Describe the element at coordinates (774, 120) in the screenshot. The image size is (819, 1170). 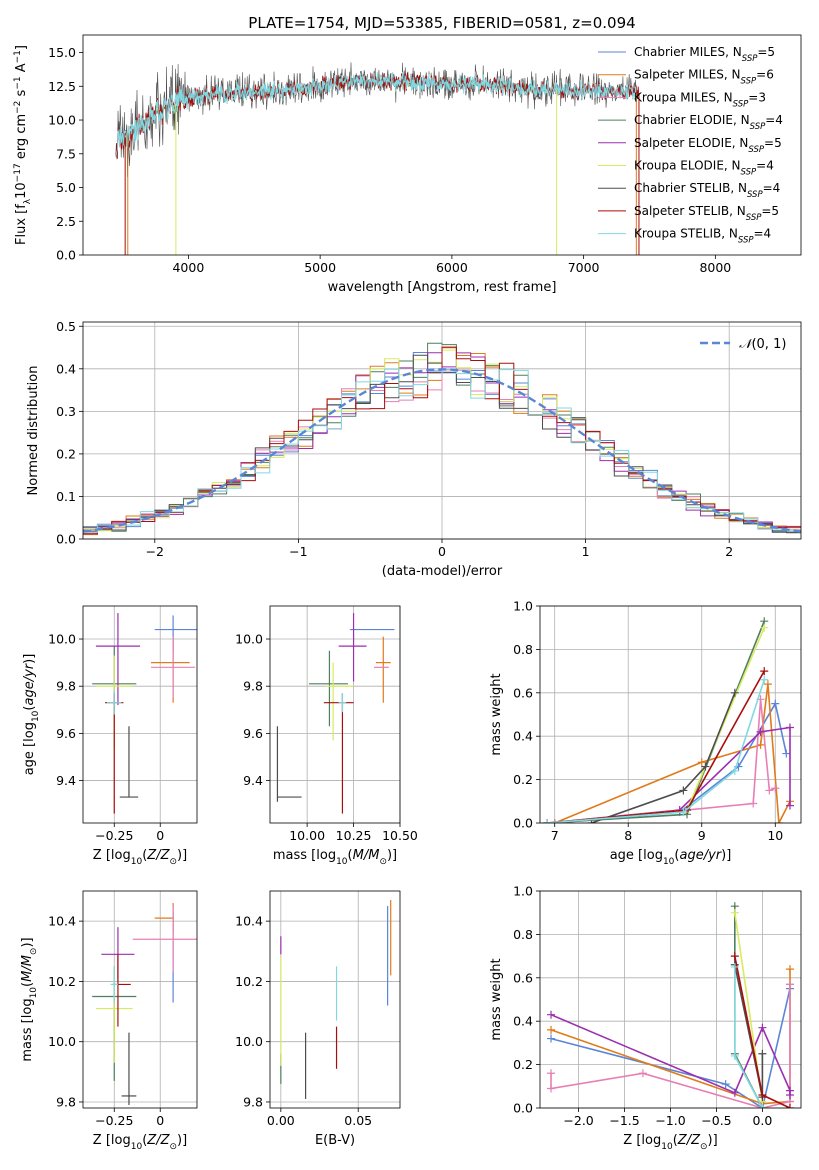
I see `legend-suffix: =4` at that location.